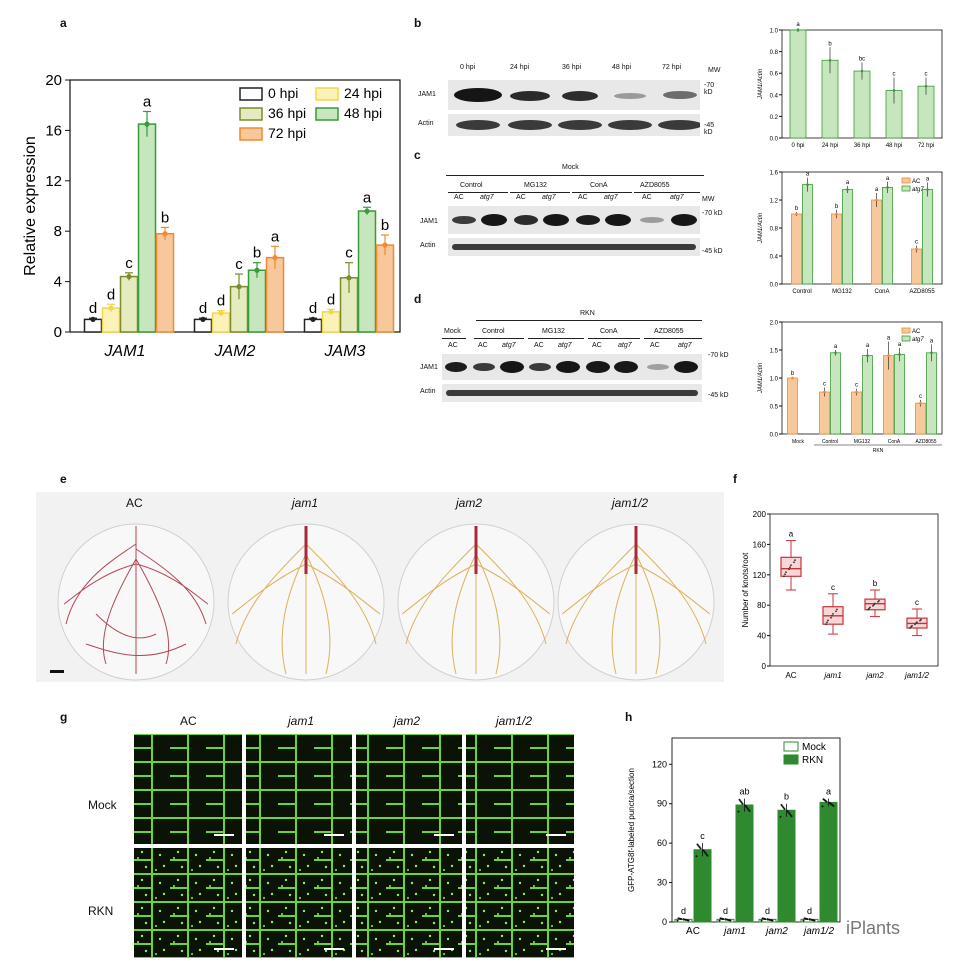 The width and height of the screenshot is (954, 968). Describe the element at coordinates (625, 345) in the screenshot. I see `blot-d-geno-6: atg7` at that location.